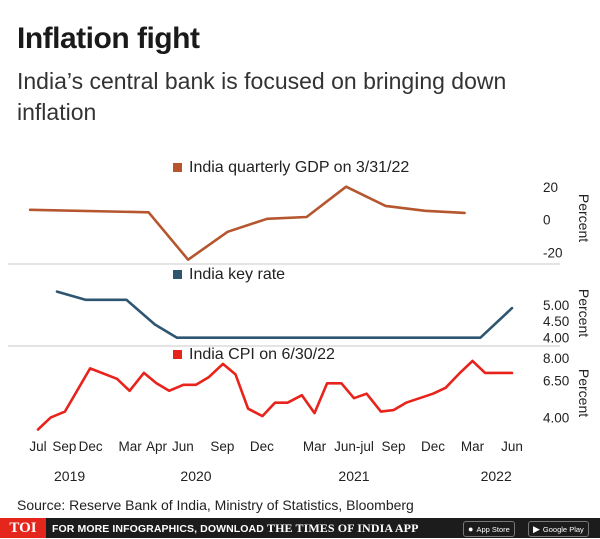  I want to click on toi-logo: TOI, so click(23, 528).